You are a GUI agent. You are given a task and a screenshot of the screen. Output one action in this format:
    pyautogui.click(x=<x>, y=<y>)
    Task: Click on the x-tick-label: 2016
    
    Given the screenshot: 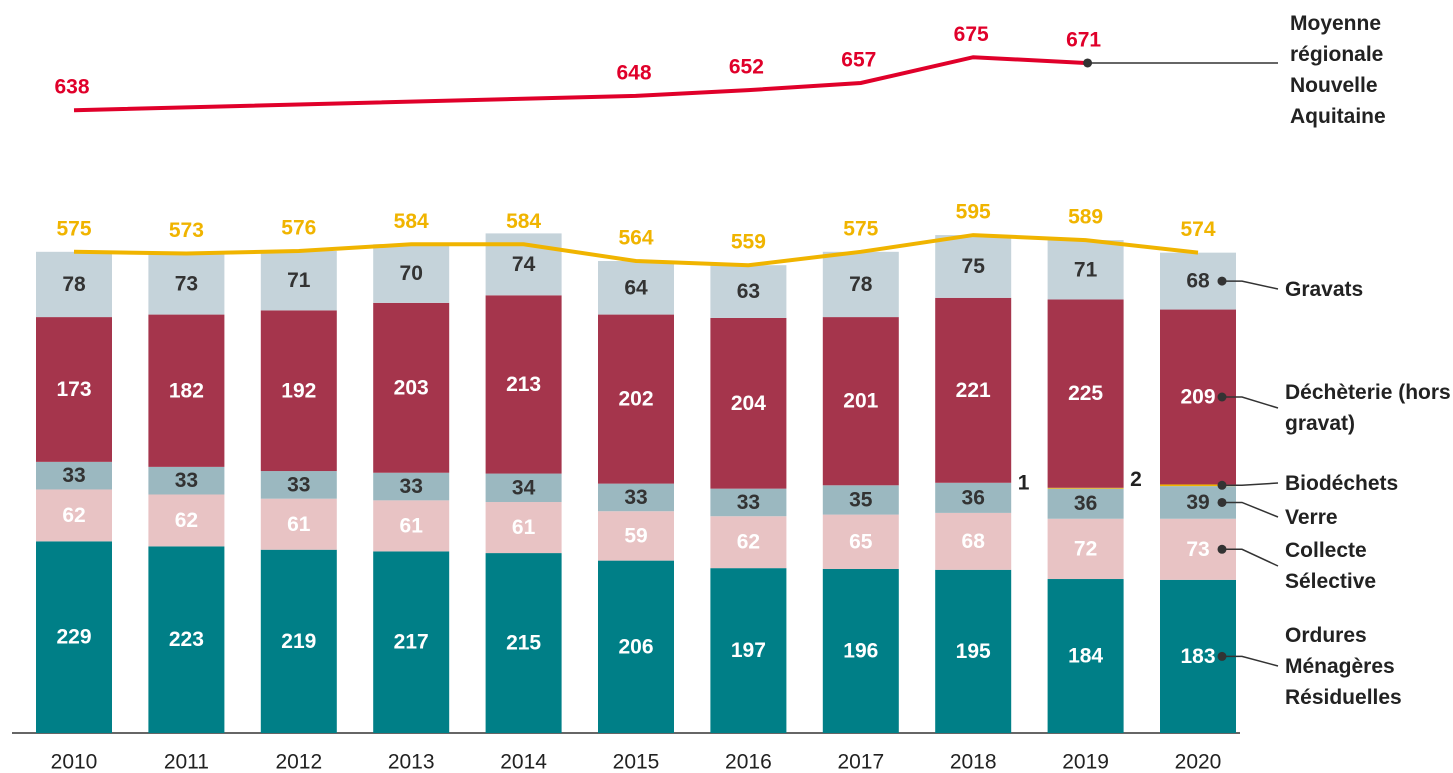 What is the action you would take?
    pyautogui.click(x=748, y=762)
    